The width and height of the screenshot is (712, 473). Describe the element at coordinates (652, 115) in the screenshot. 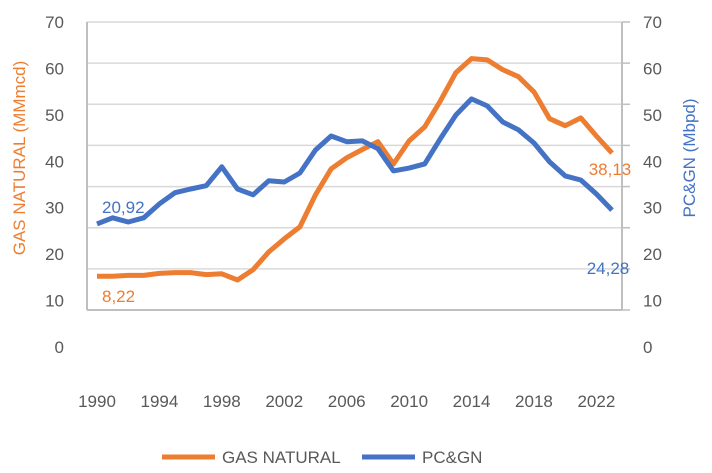

I see `right-tick-label: 50` at that location.